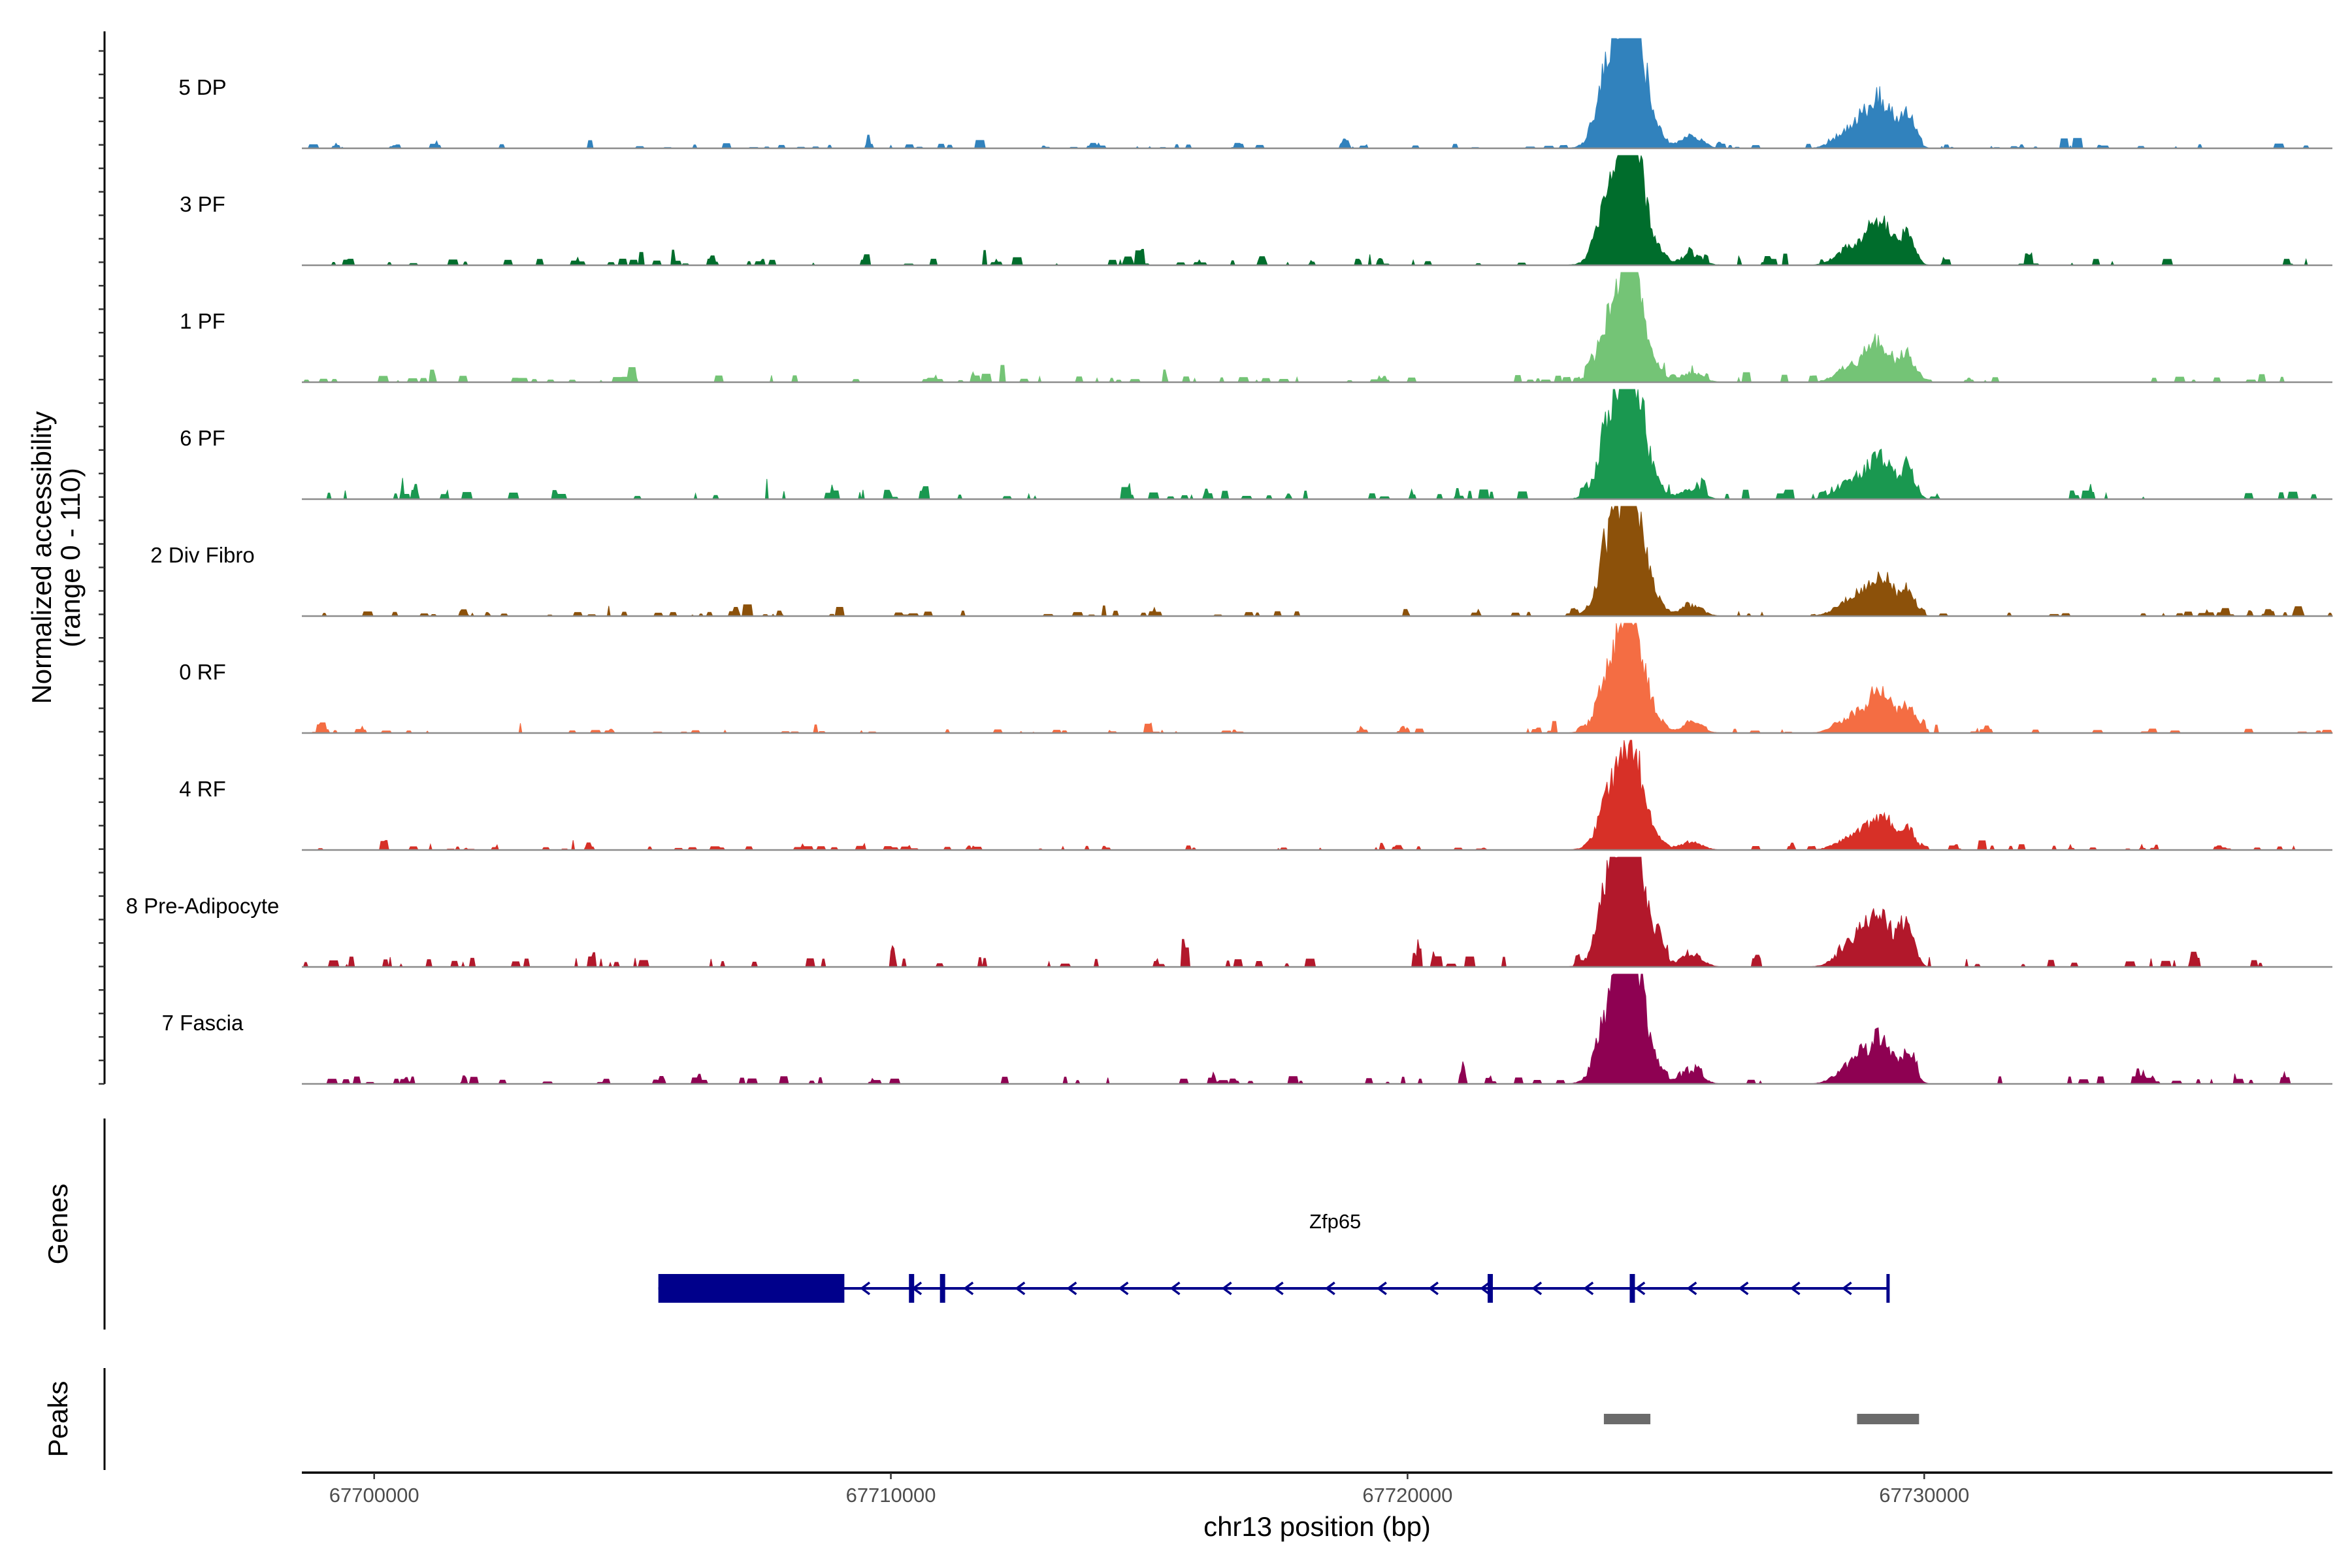  I want to click on track-label: 3 PF, so click(202, 204).